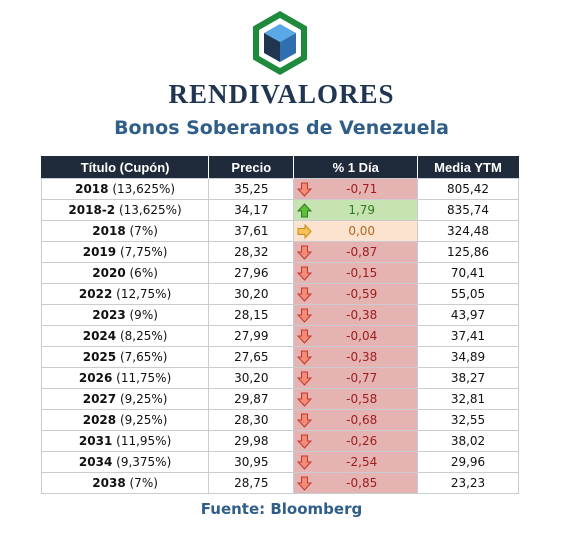 Image resolution: width=563 pixels, height=539 pixels. Describe the element at coordinates (143, 273) in the screenshot. I see `bond-coupon: (6%)` at that location.